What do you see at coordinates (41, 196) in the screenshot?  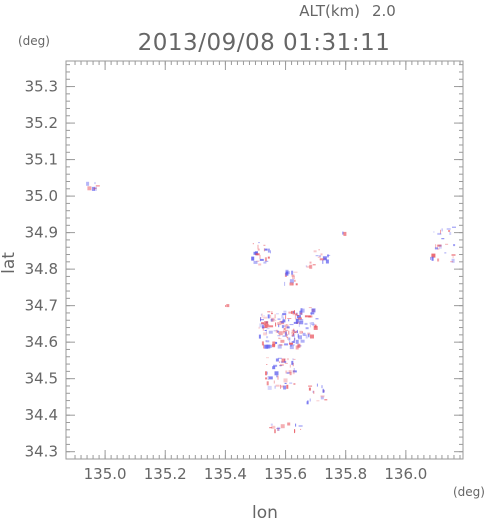 I see `y-tick-label: 35.0` at bounding box center [41, 196].